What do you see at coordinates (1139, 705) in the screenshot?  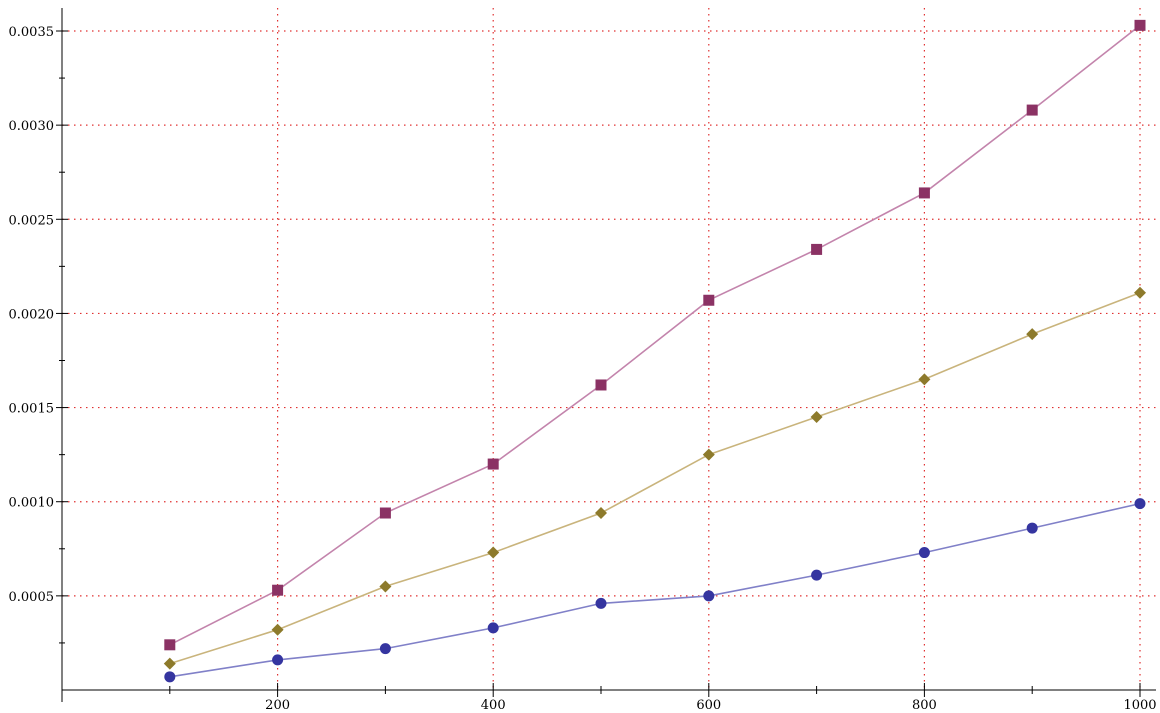 I see `x-tick-label: 1000` at bounding box center [1139, 705].